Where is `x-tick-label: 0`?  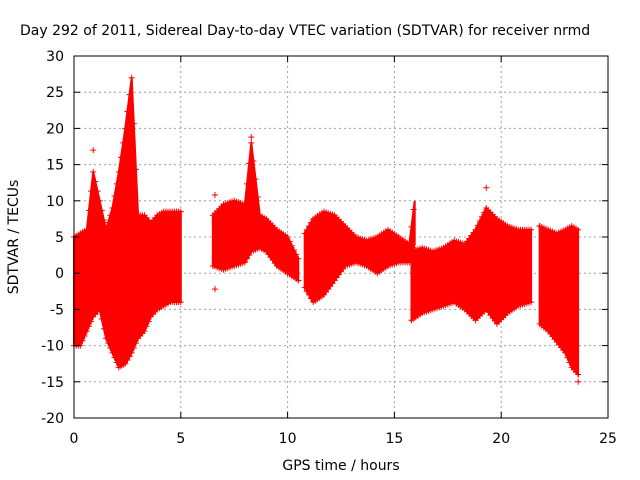 x-tick-label: 0 is located at coordinates (74, 439).